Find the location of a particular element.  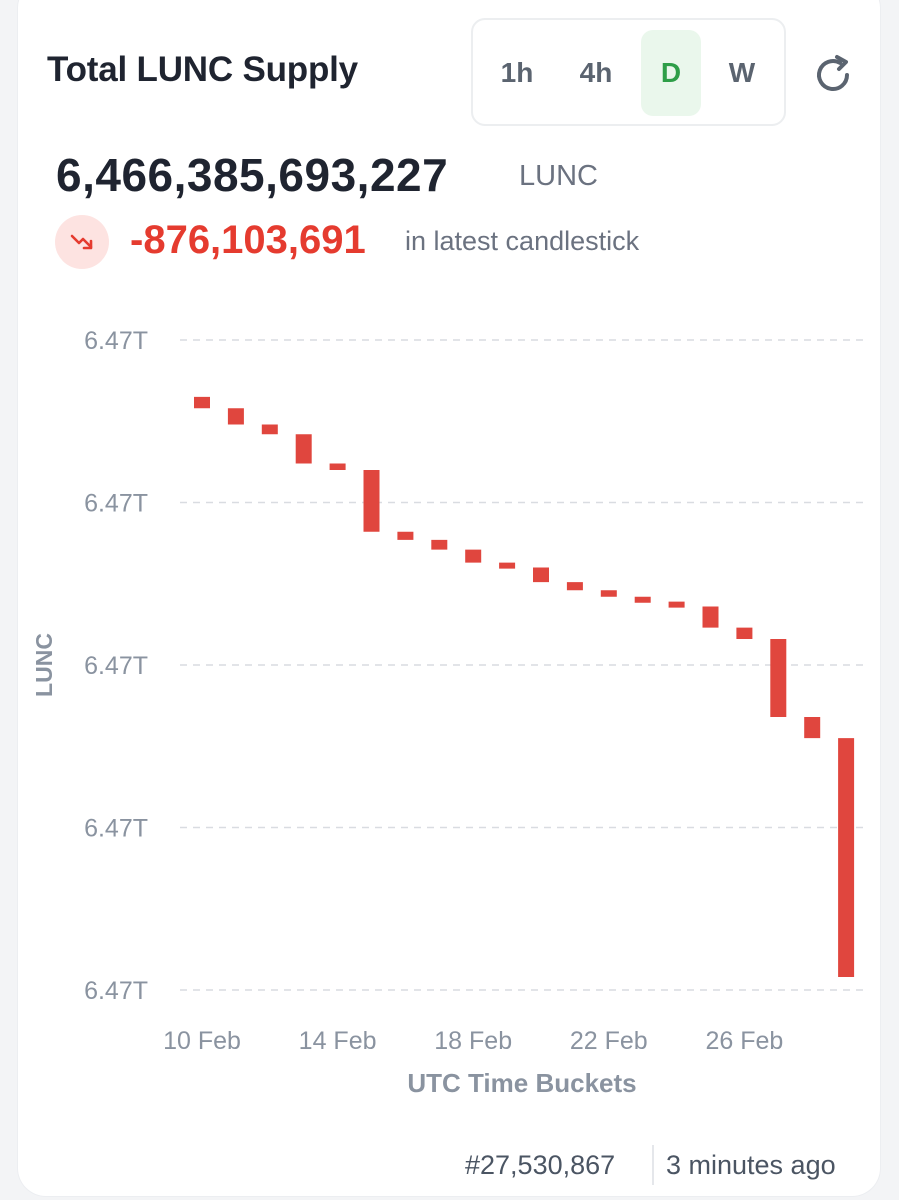

trend-badge is located at coordinates (82, 242).